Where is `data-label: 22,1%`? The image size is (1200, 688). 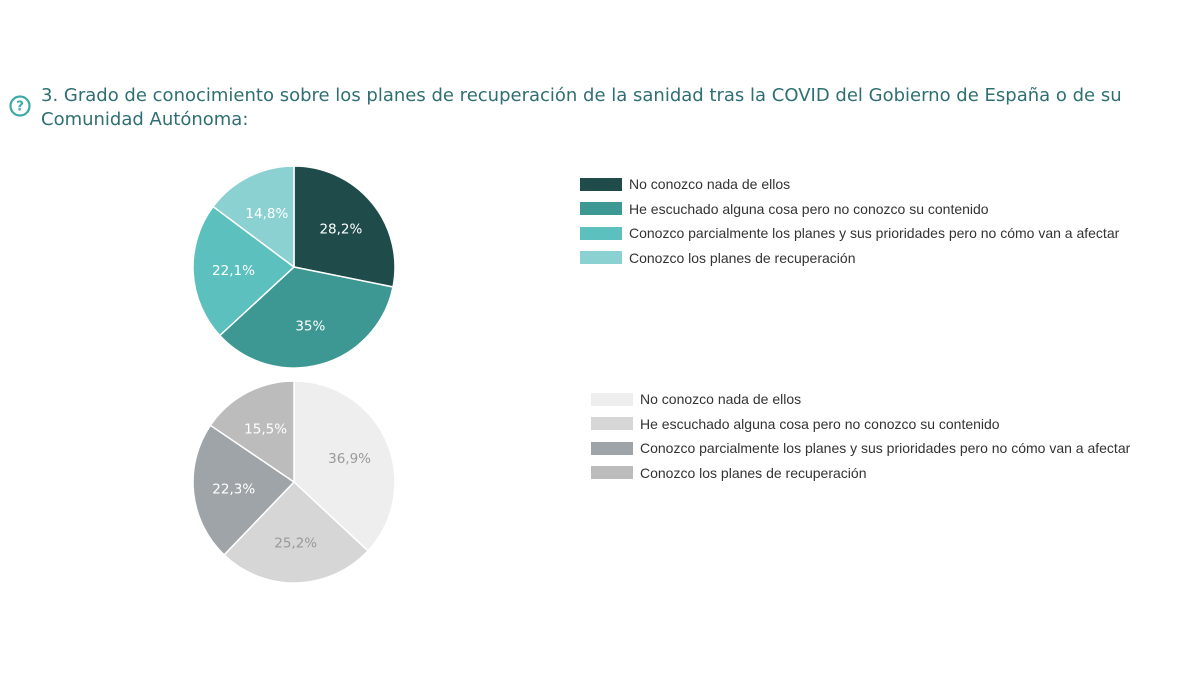
data-label: 22,1% is located at coordinates (233, 271).